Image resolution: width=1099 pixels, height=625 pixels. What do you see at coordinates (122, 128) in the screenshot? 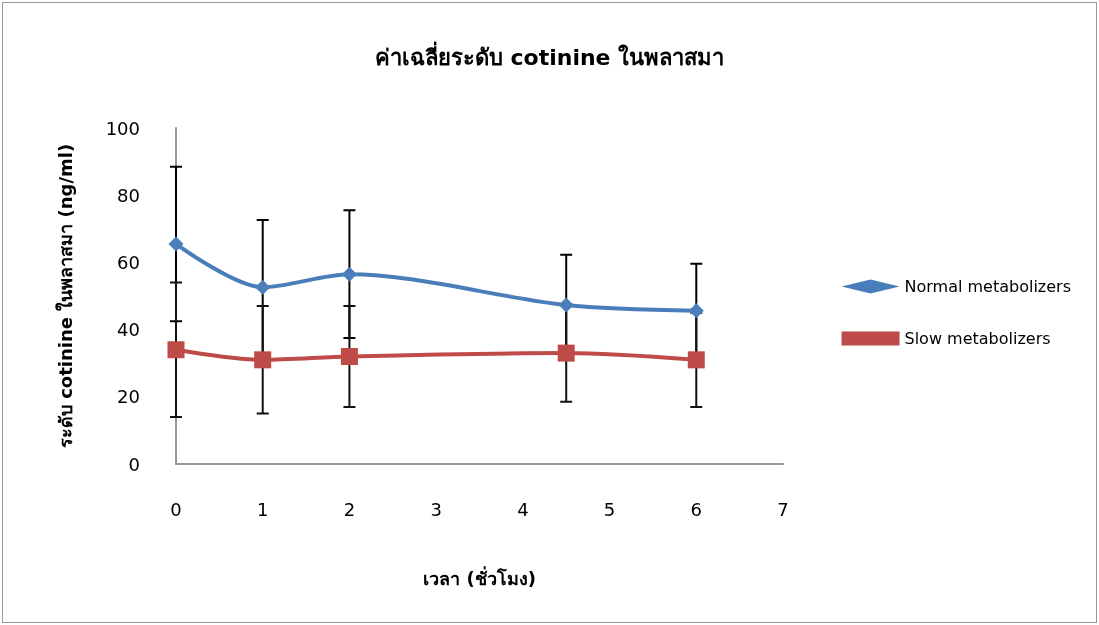
I see `y-tick-label: 100` at bounding box center [122, 128].